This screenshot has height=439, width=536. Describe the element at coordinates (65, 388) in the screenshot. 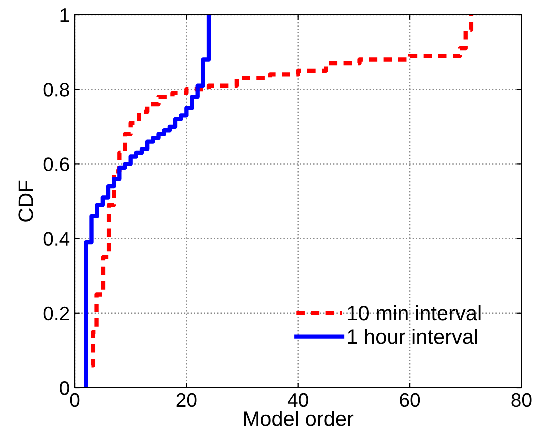

I see `y-tick-label: 0` at that location.